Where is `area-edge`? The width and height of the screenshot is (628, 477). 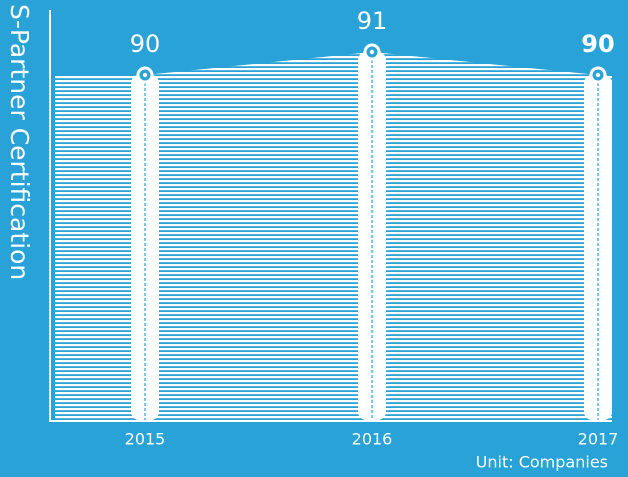 area-edge is located at coordinates (100, 247).